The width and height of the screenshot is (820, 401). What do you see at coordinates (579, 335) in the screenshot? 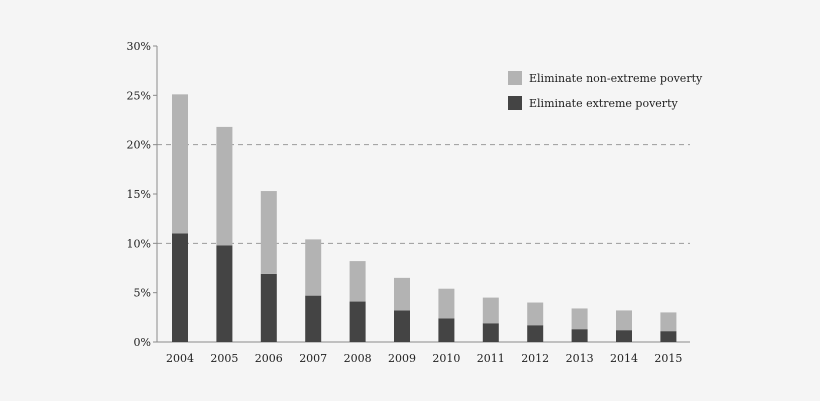
I see `bar-extreme-2013` at bounding box center [579, 335].